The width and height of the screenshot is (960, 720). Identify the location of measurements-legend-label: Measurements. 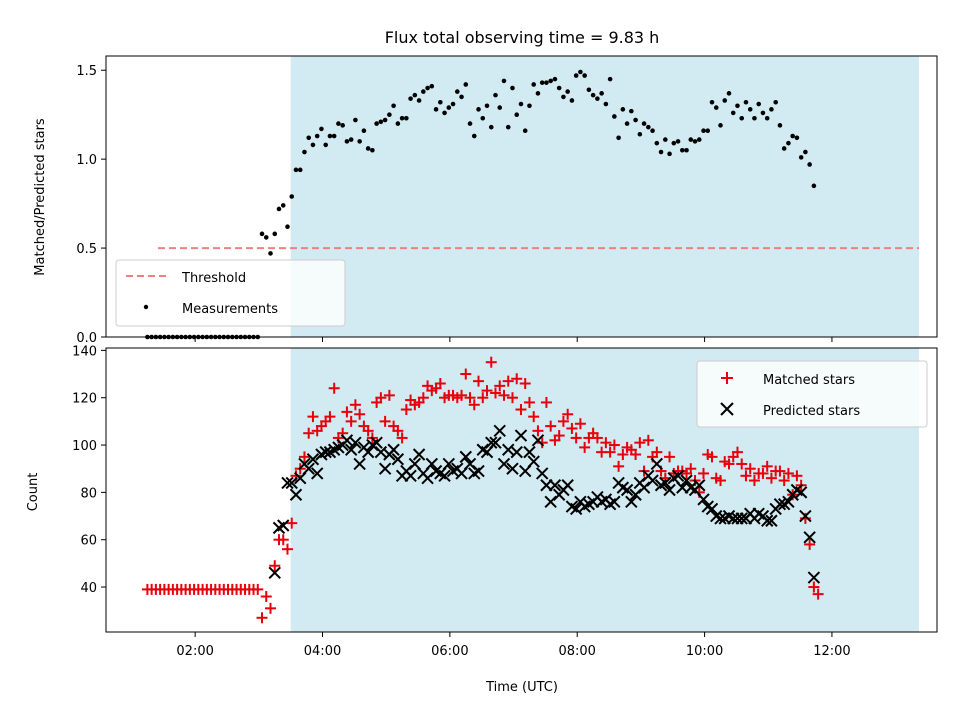
(230, 309).